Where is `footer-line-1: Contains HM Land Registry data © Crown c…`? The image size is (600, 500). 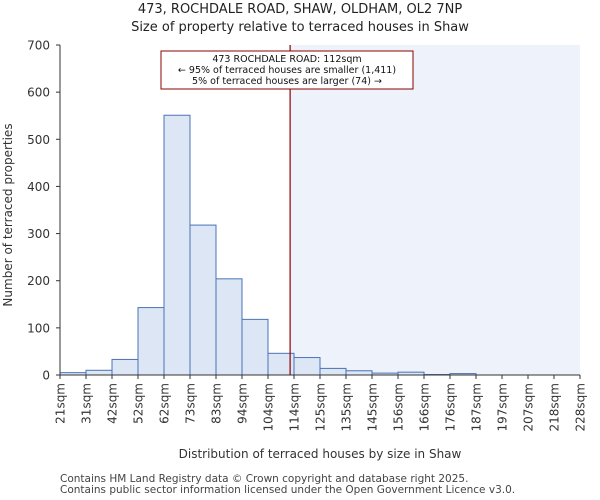 footer-line-1: Contains HM Land Registry data © Crown c… is located at coordinates (264, 479).